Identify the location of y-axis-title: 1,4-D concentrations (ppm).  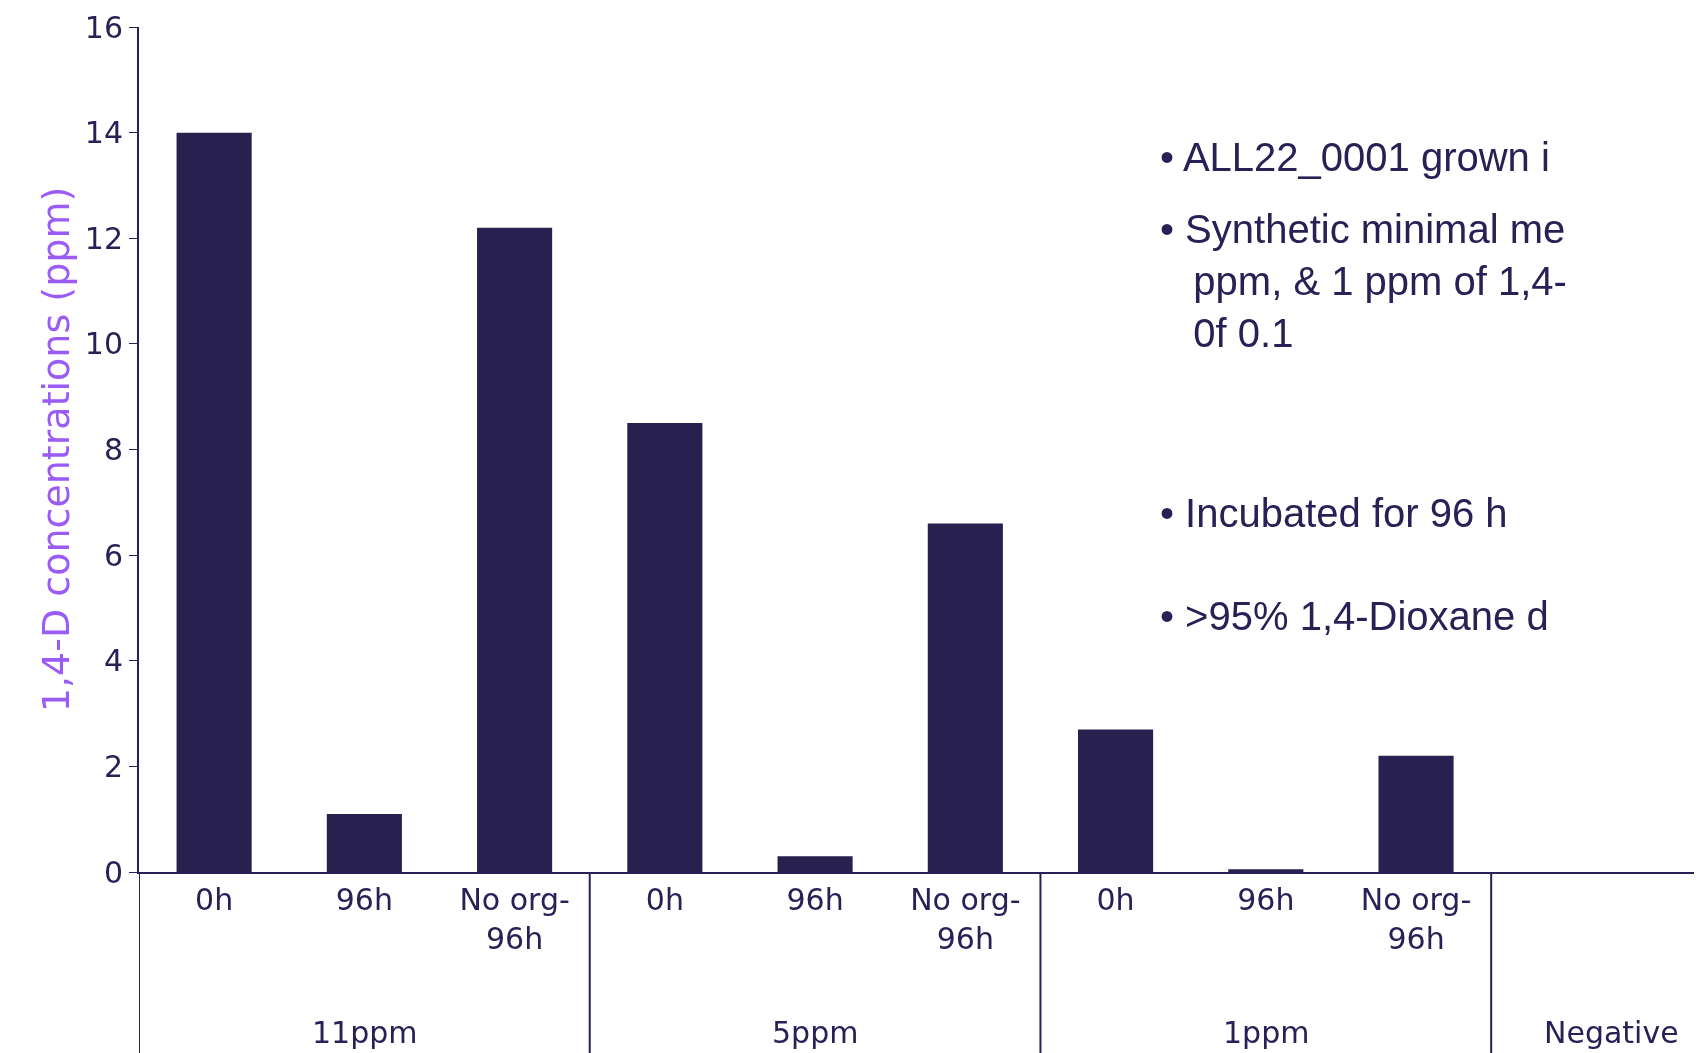
(55, 449).